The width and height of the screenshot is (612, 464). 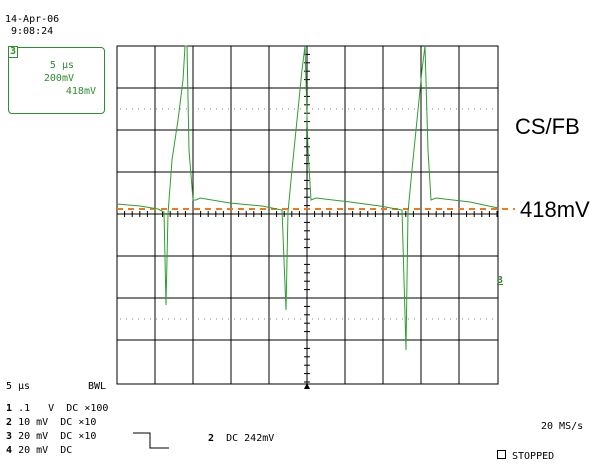 What do you see at coordinates (51, 436) in the screenshot?
I see `channel-row: 3 20 mV DC ×10` at bounding box center [51, 436].